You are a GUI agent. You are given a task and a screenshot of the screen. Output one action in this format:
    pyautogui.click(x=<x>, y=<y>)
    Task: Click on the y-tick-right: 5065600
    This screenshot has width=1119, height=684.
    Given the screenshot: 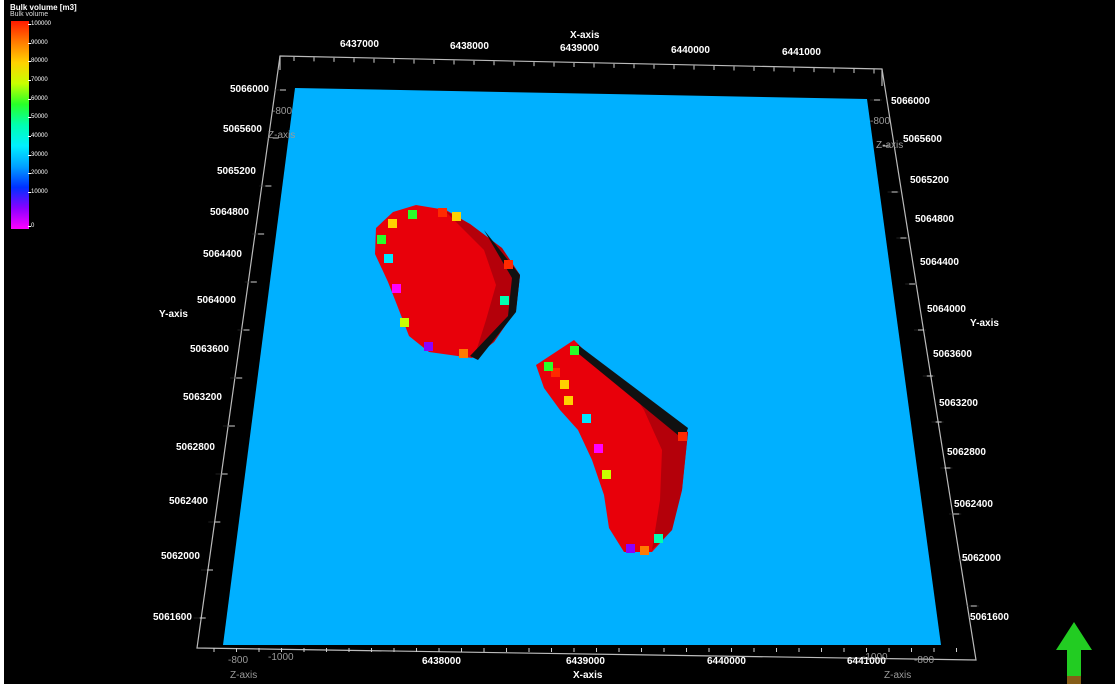 What is the action you would take?
    pyautogui.click(x=922, y=139)
    